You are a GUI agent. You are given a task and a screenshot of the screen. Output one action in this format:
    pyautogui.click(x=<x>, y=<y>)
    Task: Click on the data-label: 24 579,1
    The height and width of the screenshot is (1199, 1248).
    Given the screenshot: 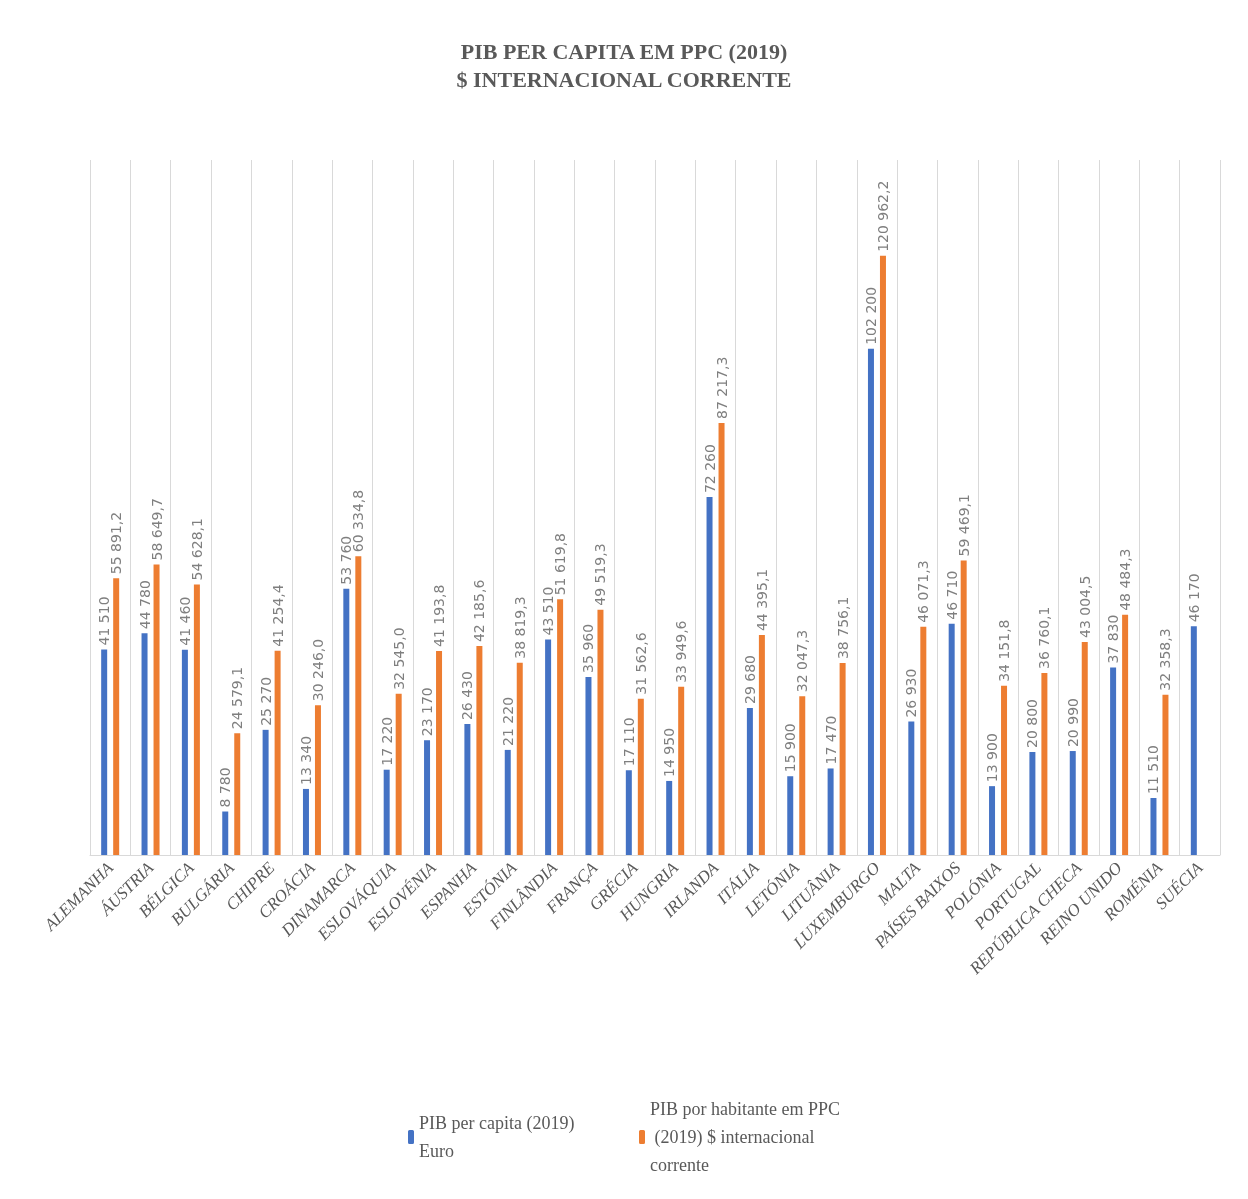 What is the action you would take?
    pyautogui.click(x=237, y=698)
    